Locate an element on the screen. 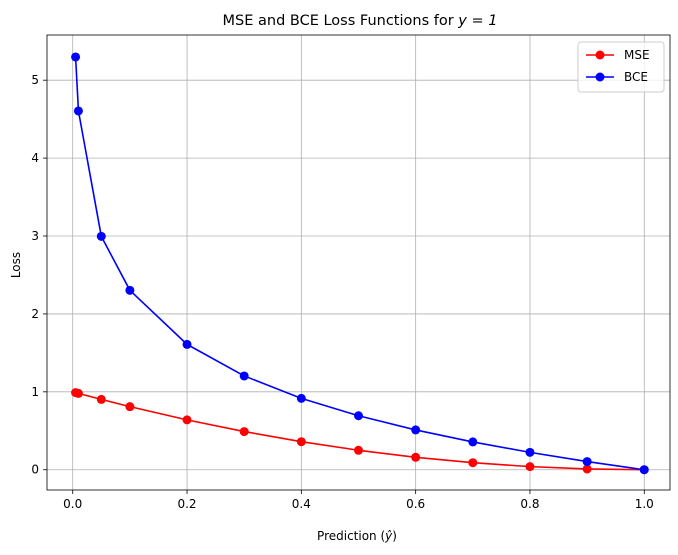  legend-box is located at coordinates (621, 67).